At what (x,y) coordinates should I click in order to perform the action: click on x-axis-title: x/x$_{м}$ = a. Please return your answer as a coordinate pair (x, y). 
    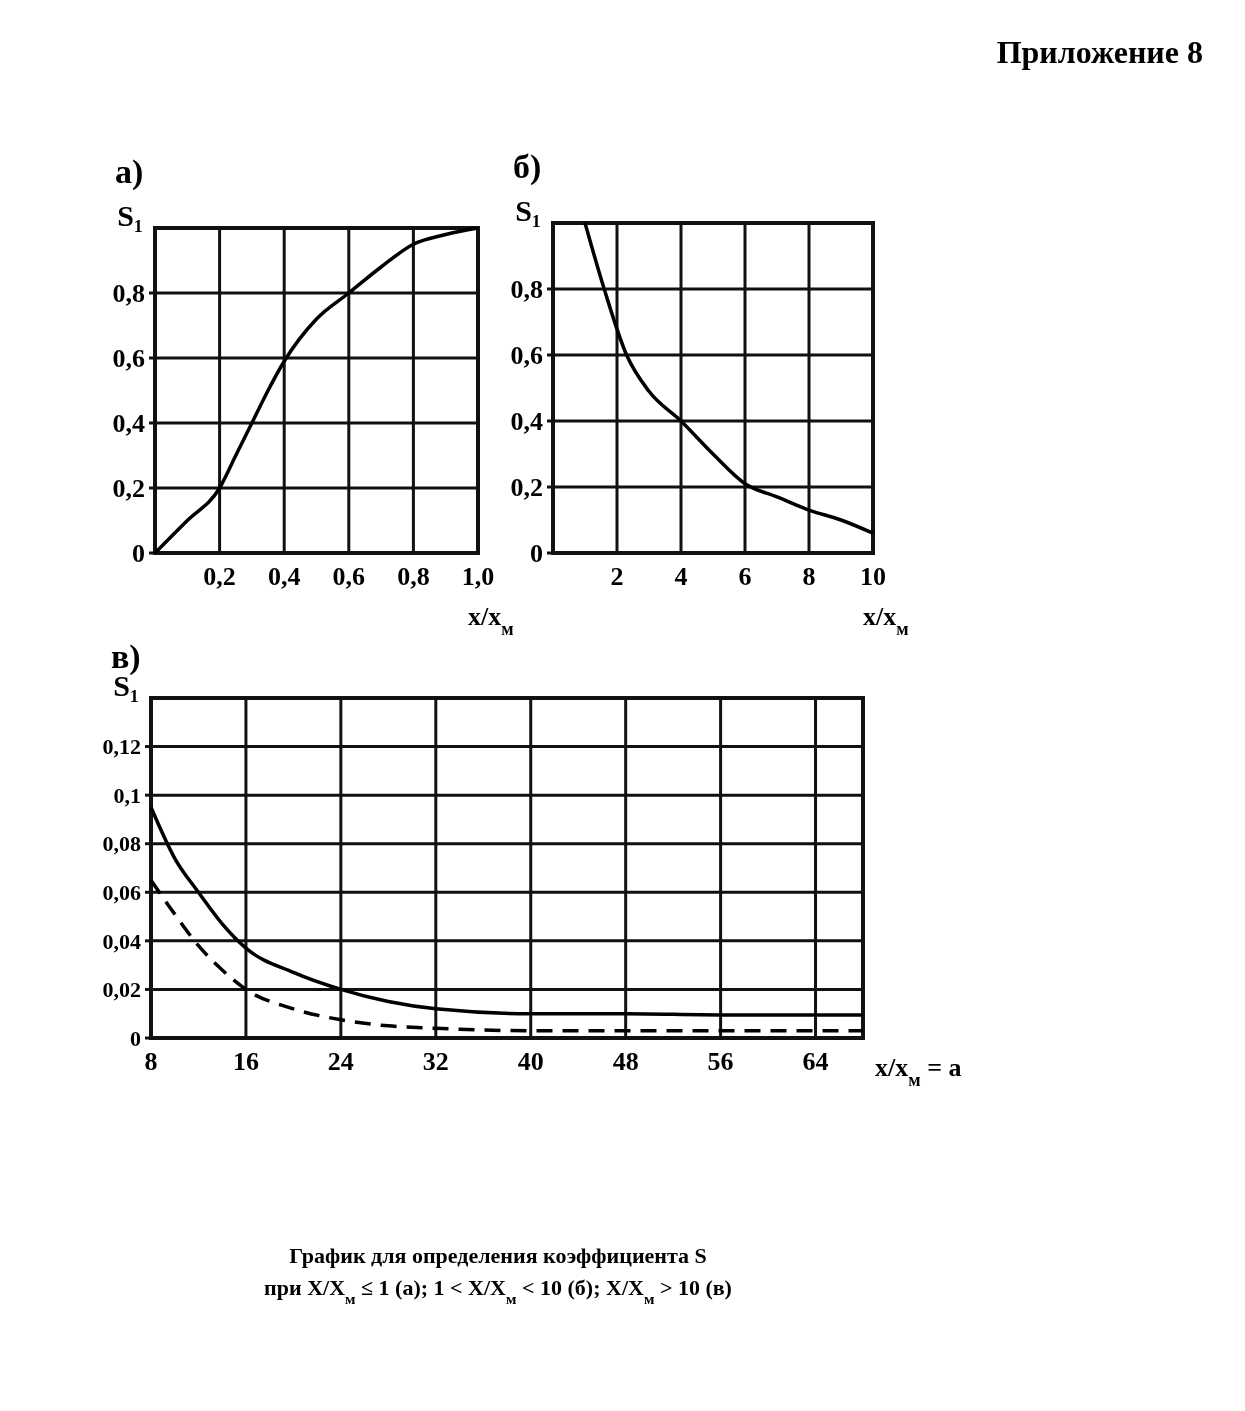
    Looking at the image, I should click on (918, 1071).